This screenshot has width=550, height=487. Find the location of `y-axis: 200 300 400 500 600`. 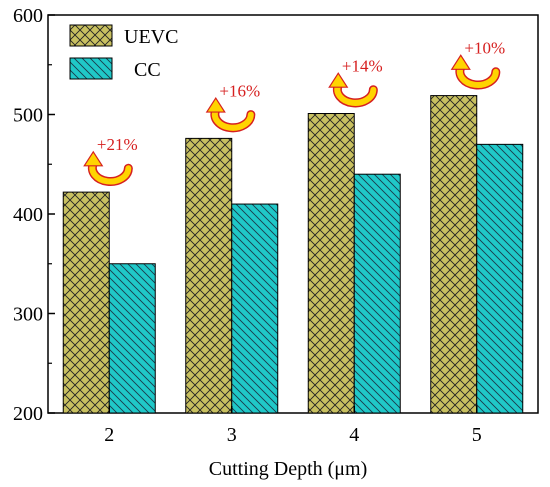

y-axis: 200 300 400 500 600 is located at coordinates (34, 215).